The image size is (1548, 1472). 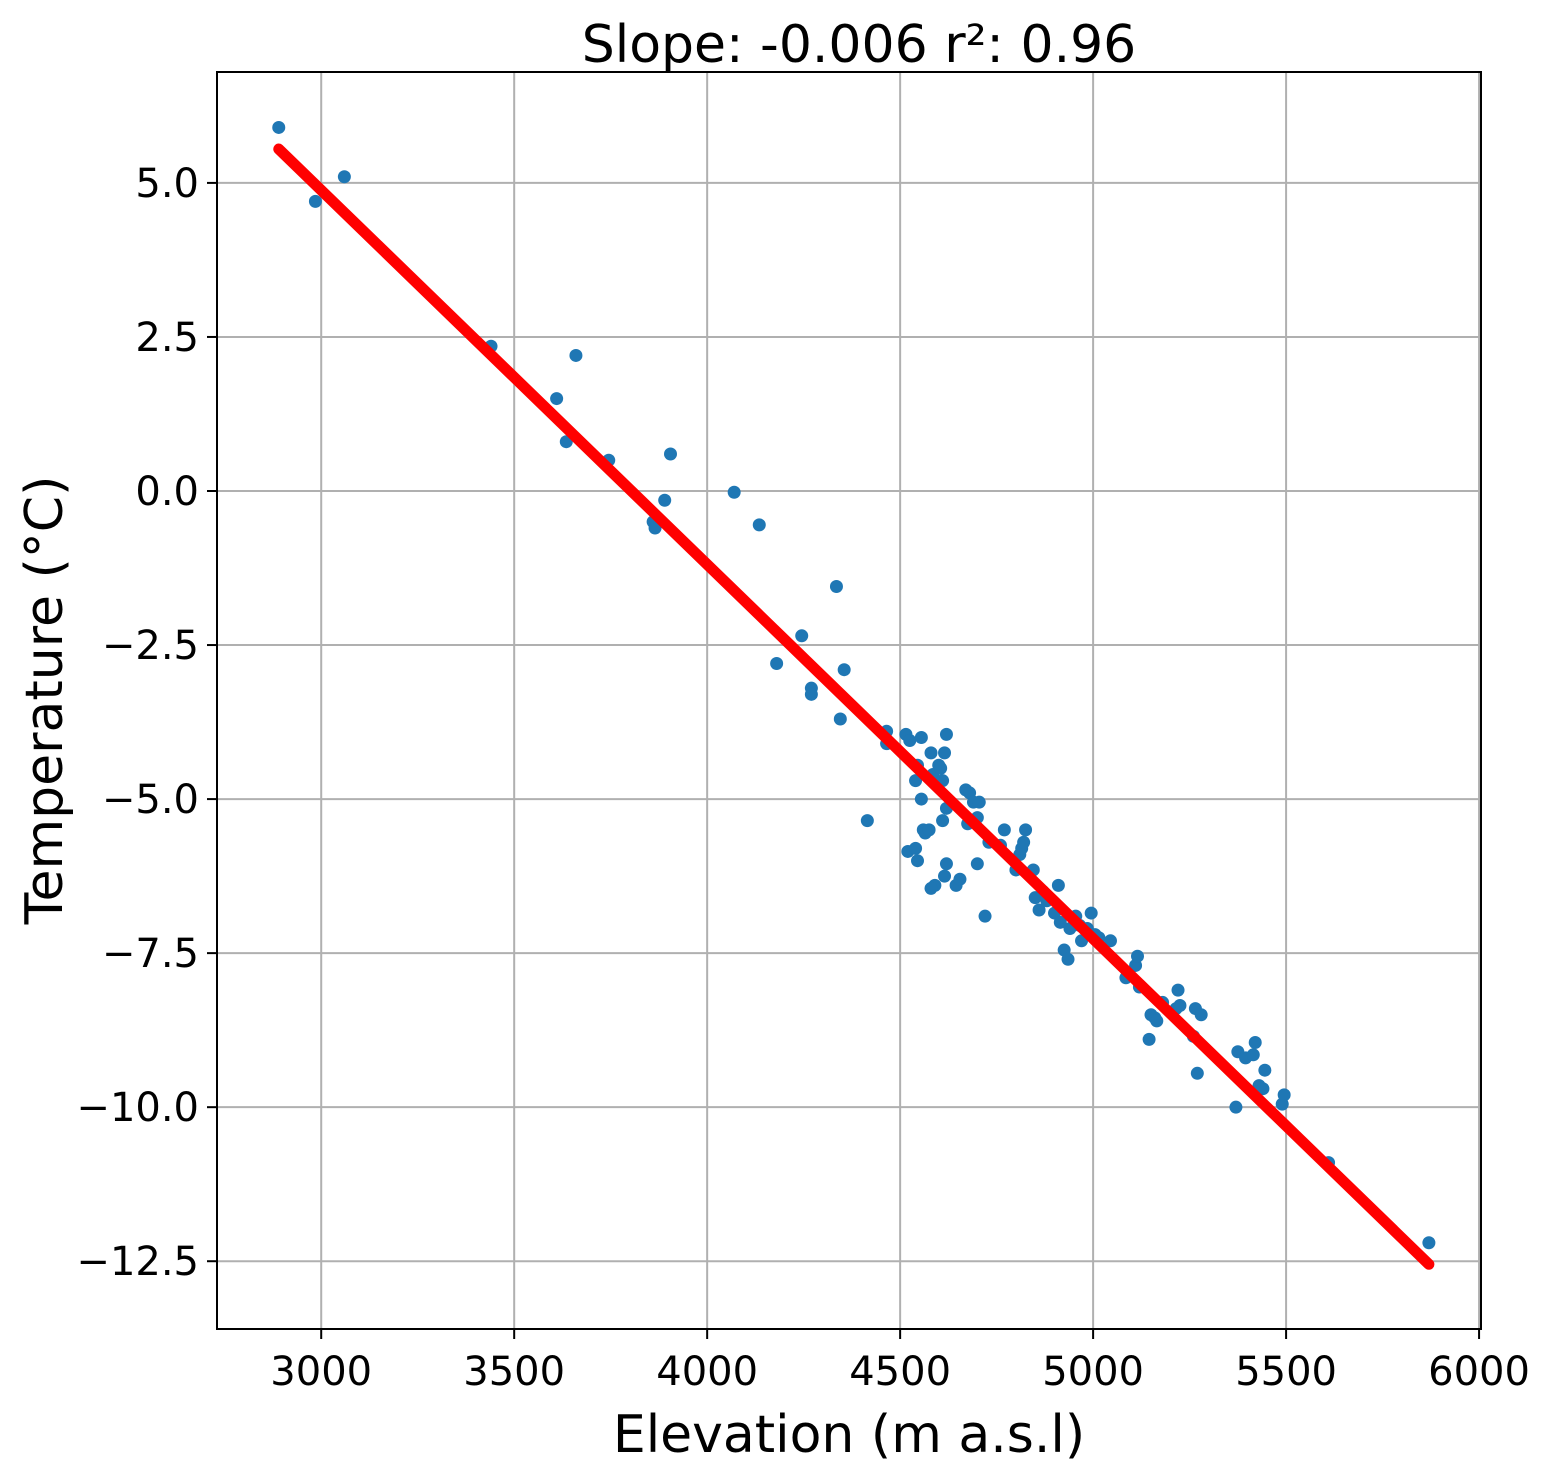 I want to click on x-tick-label: 3500, so click(x=514, y=1372).